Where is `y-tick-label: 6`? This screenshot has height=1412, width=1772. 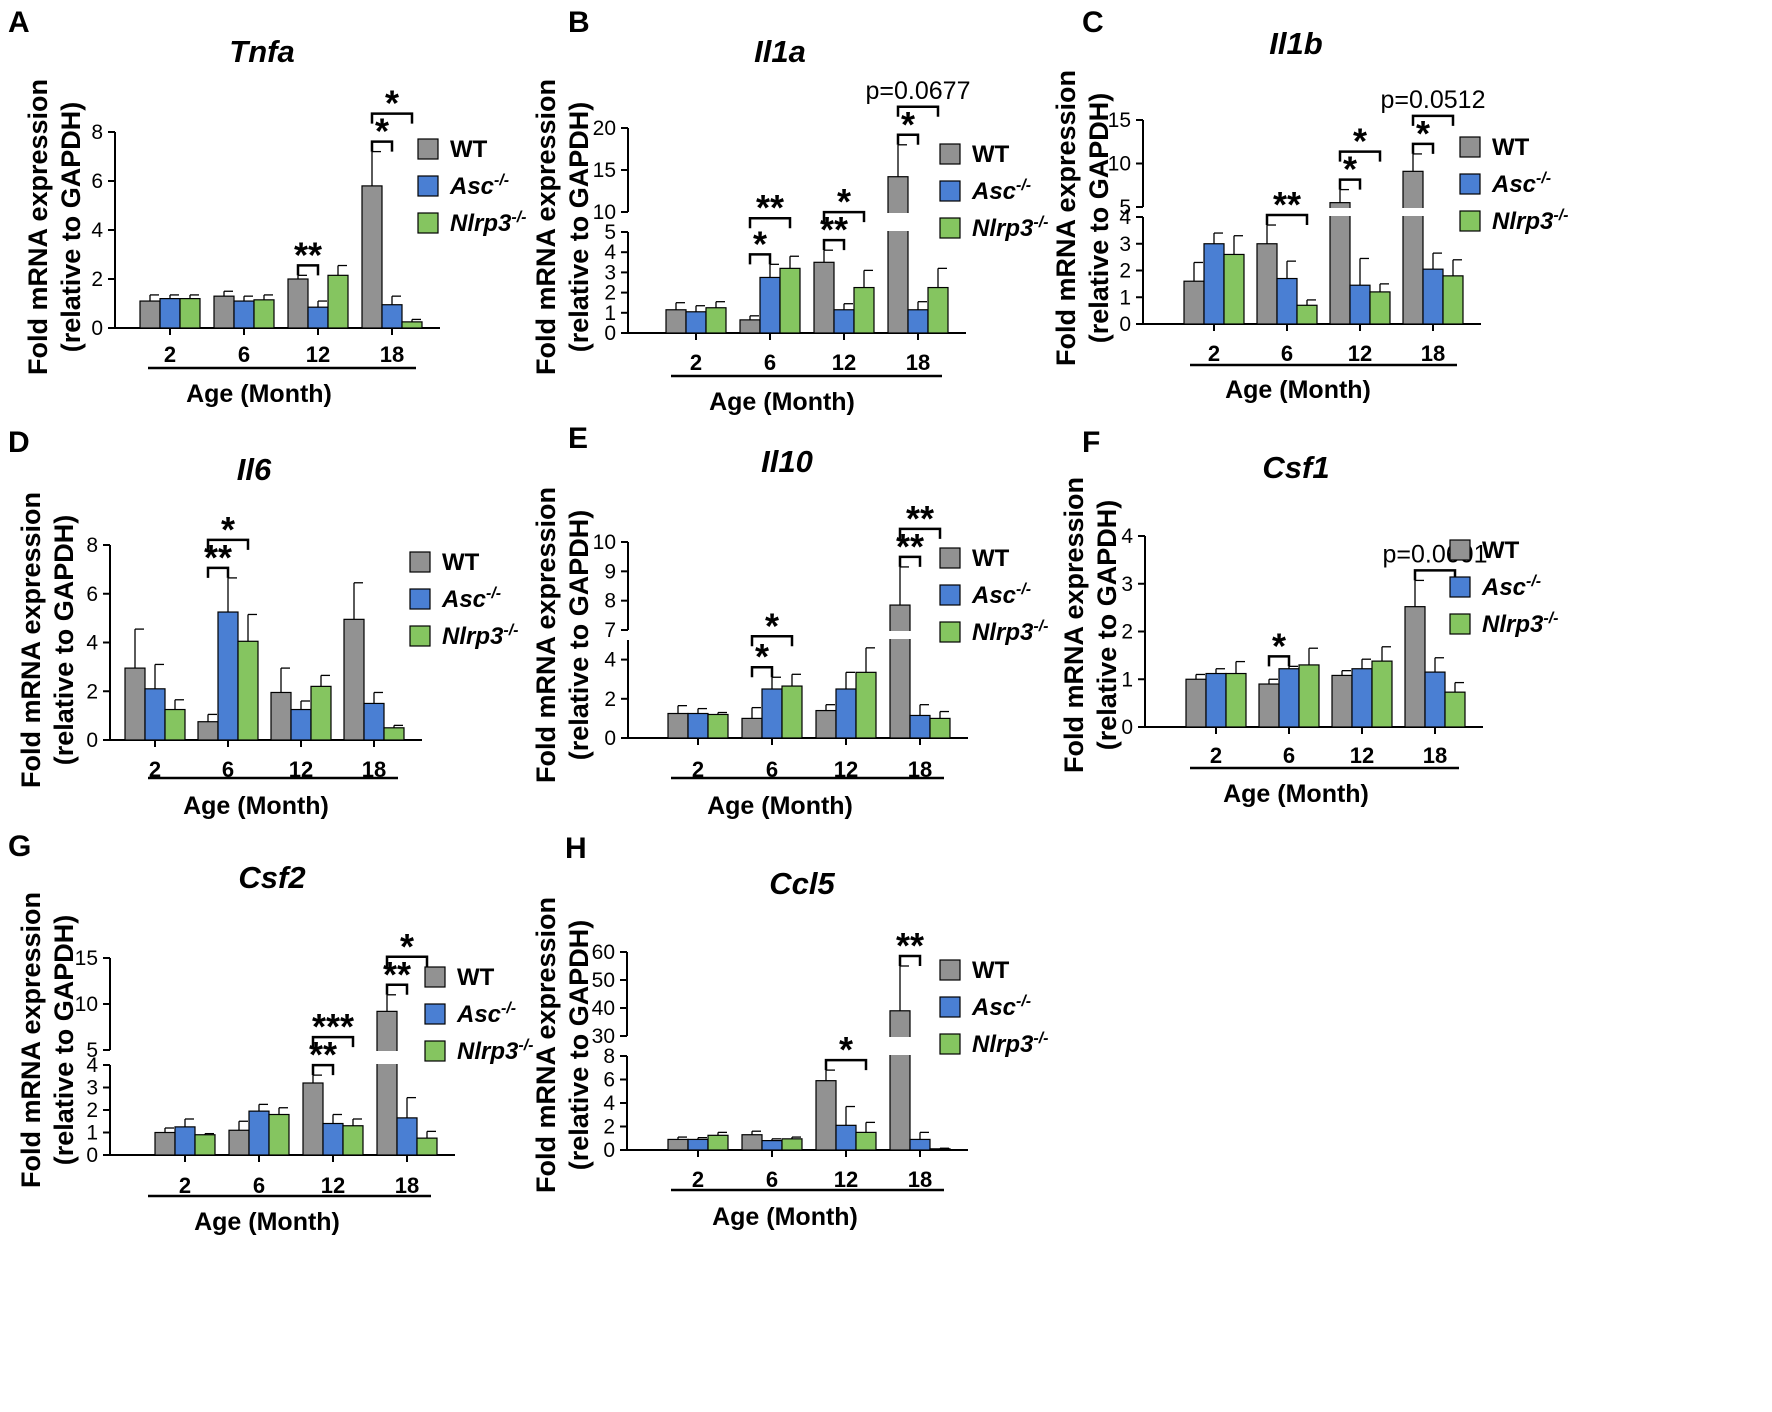
y-tick-label: 6 is located at coordinates (97, 181).